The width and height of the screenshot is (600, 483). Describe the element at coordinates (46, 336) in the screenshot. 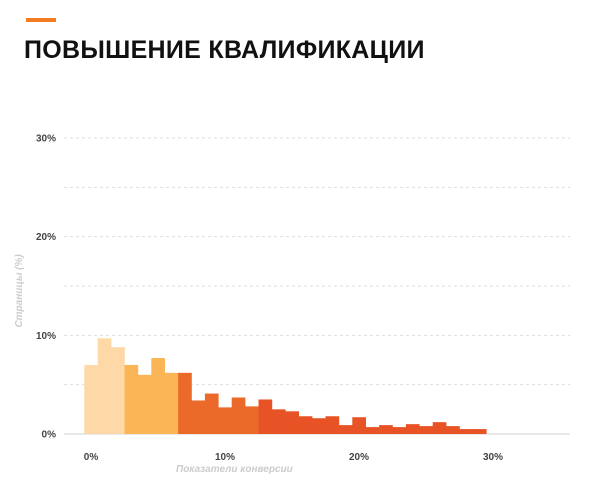

I see `y-tick-label: 10%` at that location.